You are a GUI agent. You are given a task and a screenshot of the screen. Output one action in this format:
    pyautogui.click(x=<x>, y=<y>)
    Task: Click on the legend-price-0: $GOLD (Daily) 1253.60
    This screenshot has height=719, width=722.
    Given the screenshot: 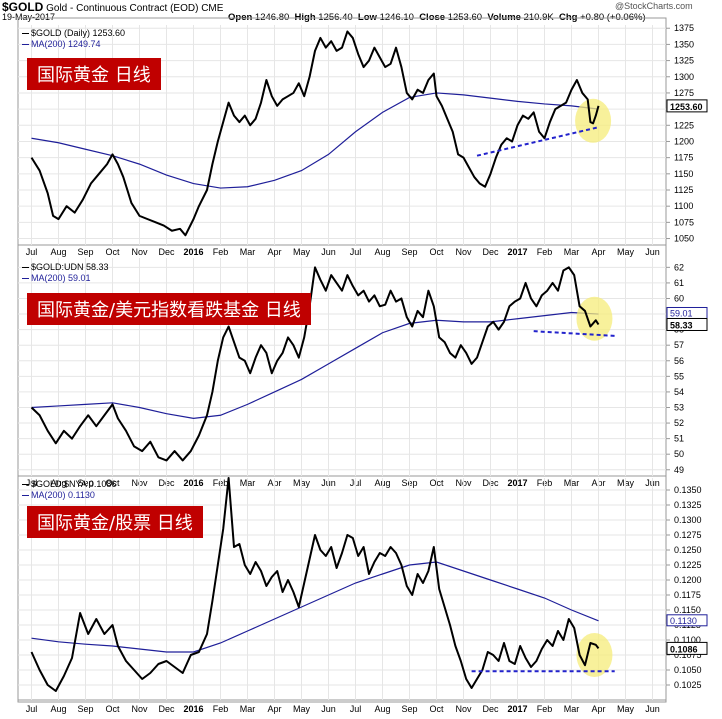 What is the action you would take?
    pyautogui.click(x=73, y=33)
    